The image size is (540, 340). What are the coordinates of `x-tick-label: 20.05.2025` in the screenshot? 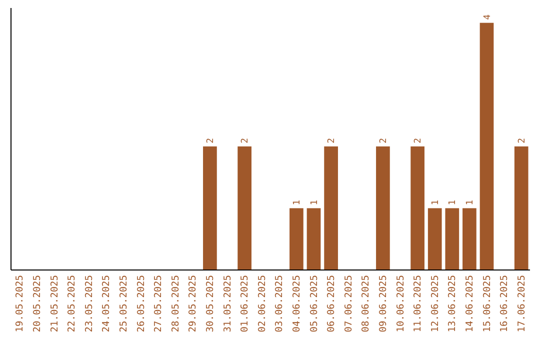 It's located at (37, 303).